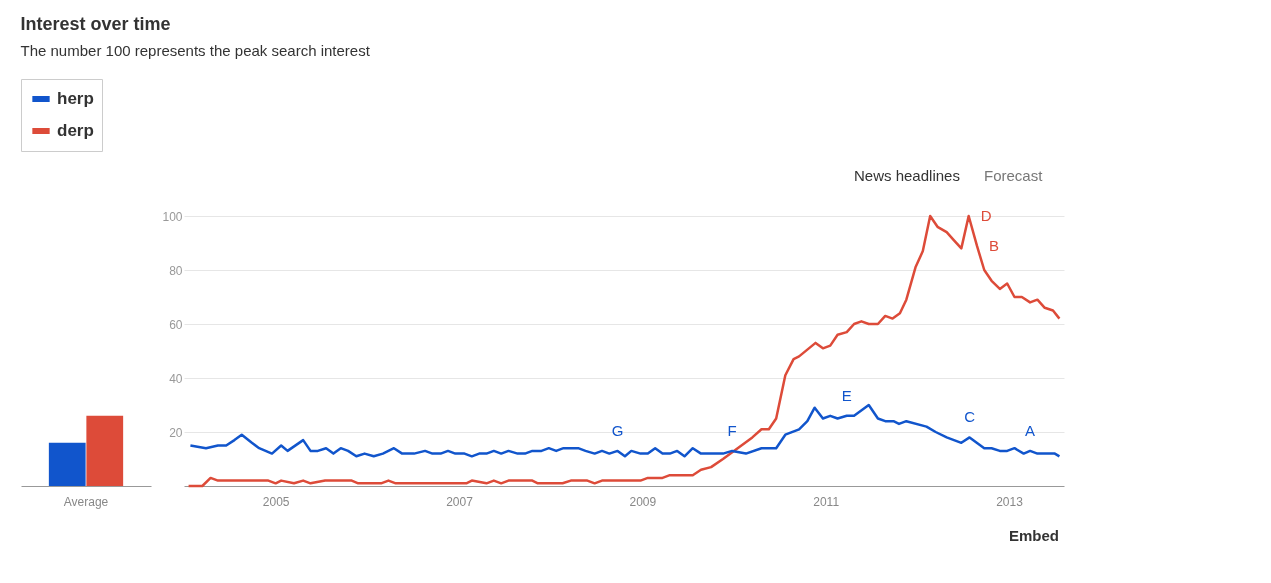  What do you see at coordinates (1033, 535) in the screenshot?
I see `text: Embed` at bounding box center [1033, 535].